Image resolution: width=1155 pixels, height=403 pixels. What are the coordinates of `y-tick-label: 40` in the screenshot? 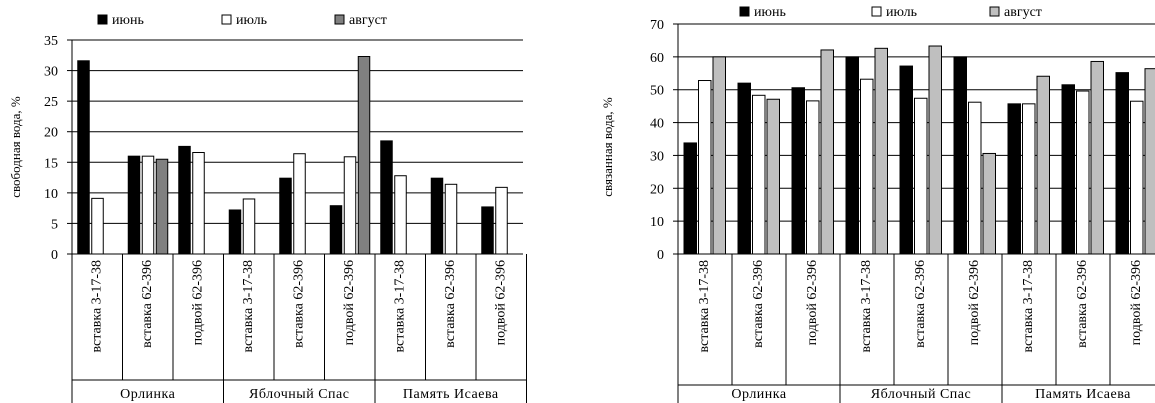 It's located at (657, 124).